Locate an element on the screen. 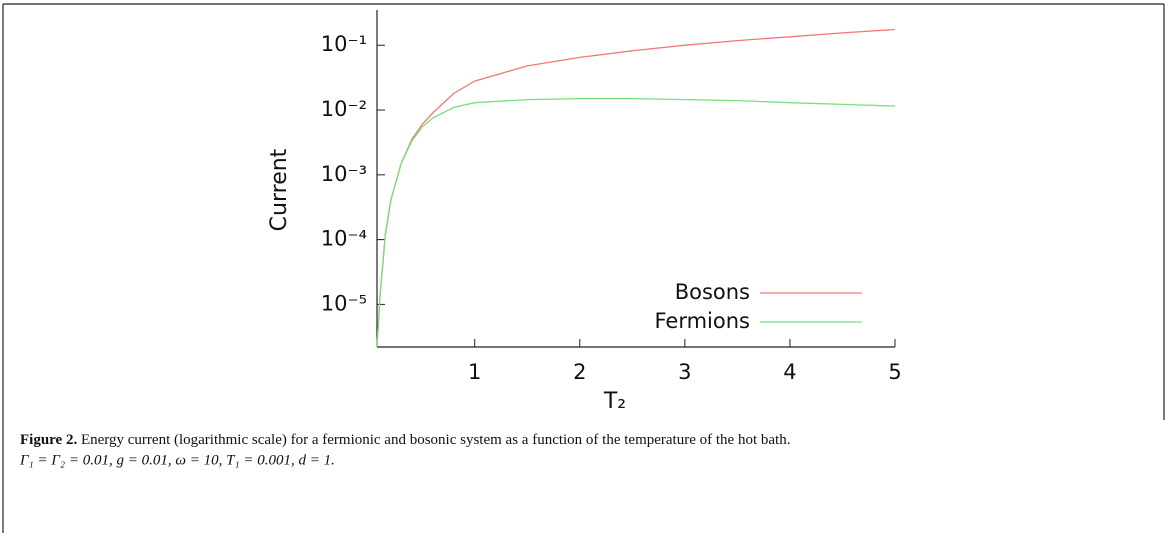 The image size is (1168, 538). y-axis-label: Current is located at coordinates (279, 189).